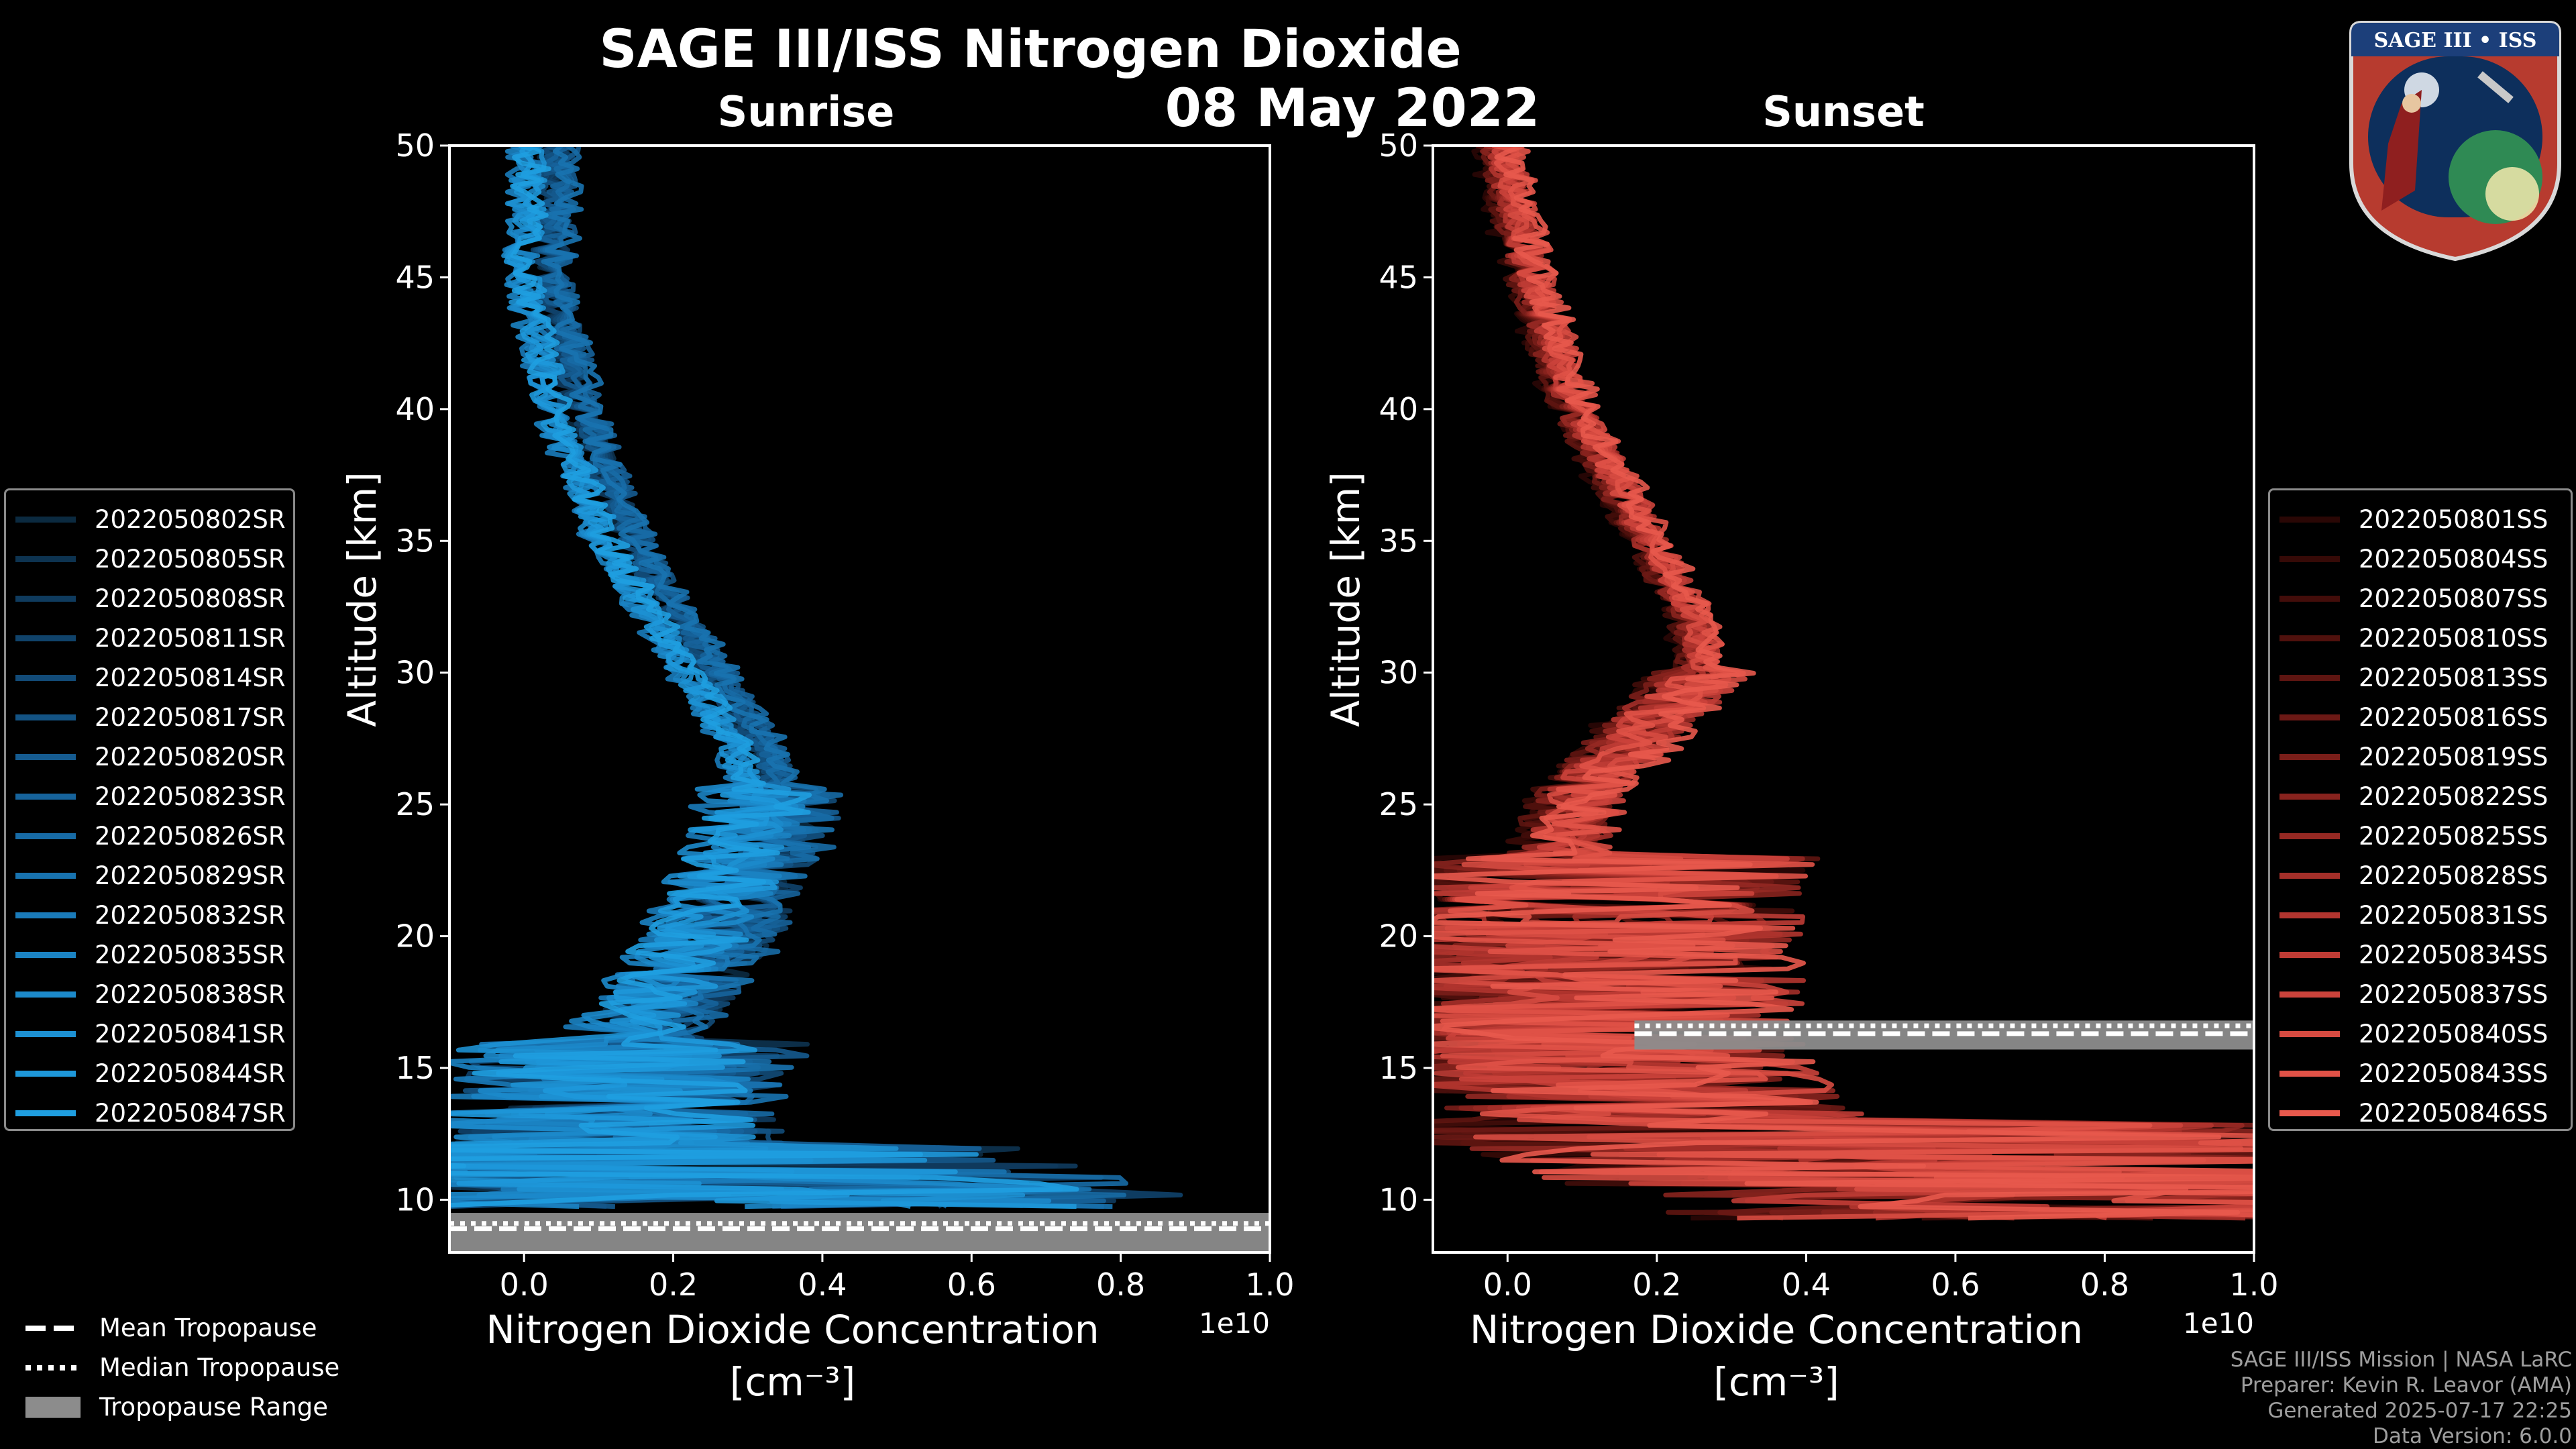 This screenshot has height=1449, width=2576. Describe the element at coordinates (2472, 1436) in the screenshot. I see `credit-version: Data Version: 6.0.0` at that location.